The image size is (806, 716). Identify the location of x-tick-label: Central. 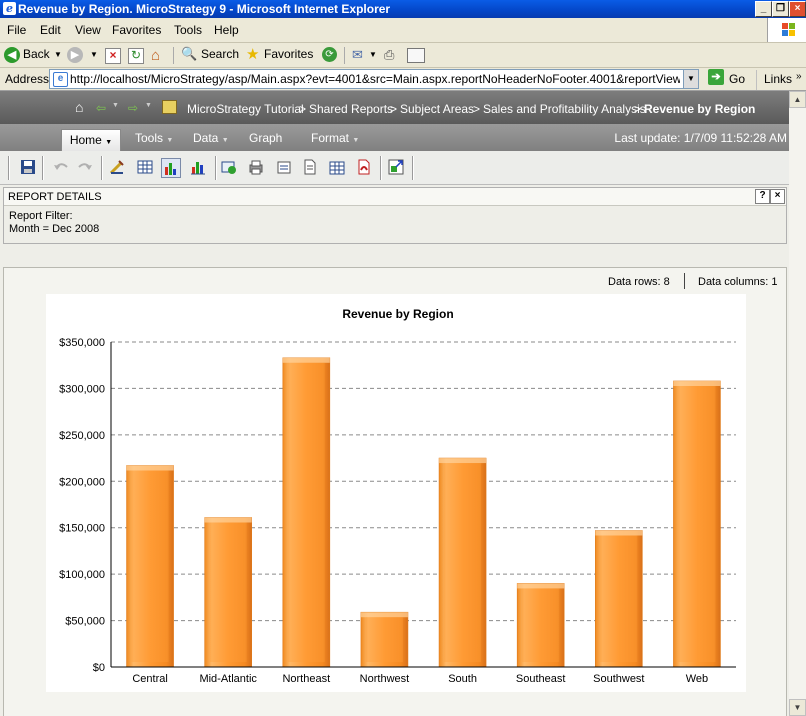
(149, 679).